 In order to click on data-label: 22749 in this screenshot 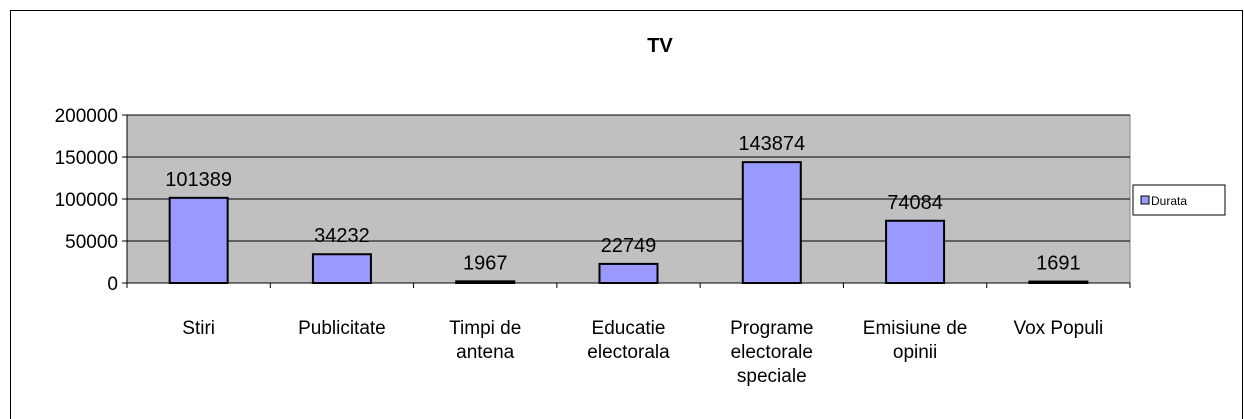, I will do `click(629, 246)`.